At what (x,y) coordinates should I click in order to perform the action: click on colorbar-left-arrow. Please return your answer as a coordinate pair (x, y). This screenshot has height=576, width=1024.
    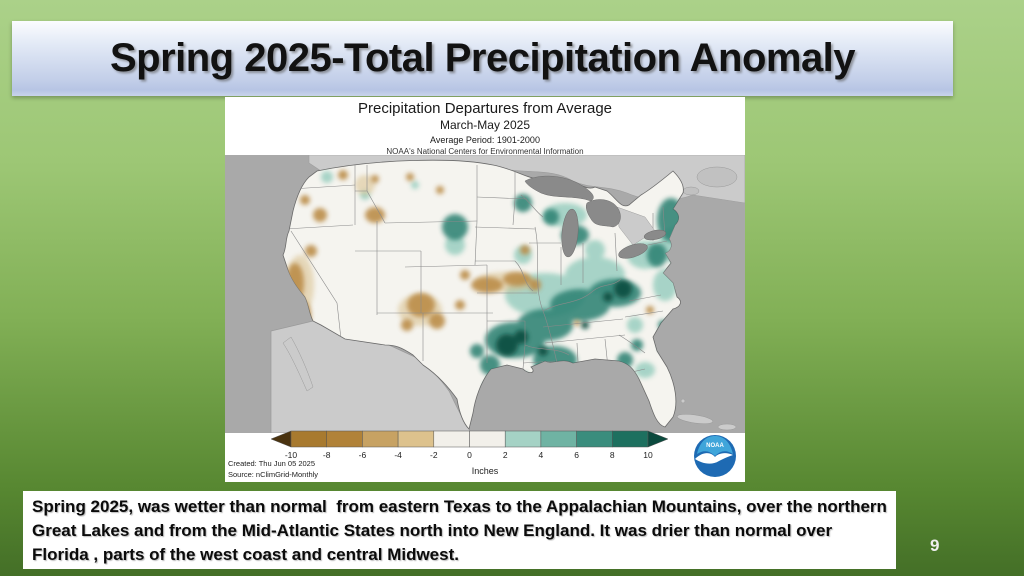
    Looking at the image, I should click on (281, 439).